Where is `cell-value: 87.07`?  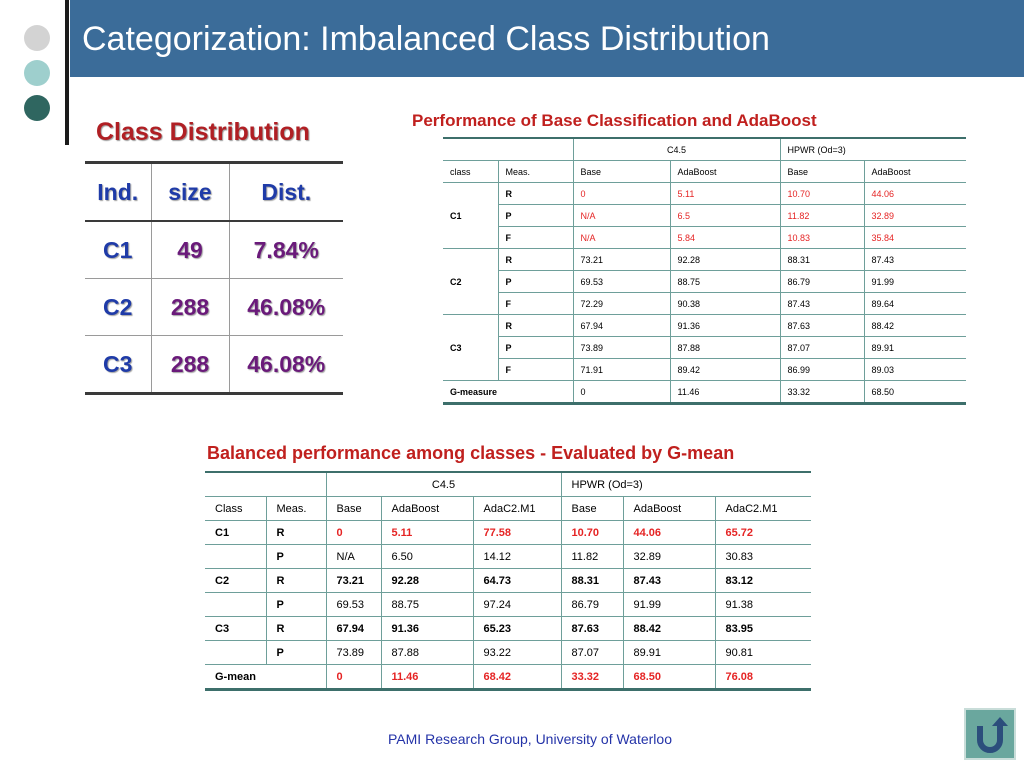 cell-value: 87.07 is located at coordinates (821, 347).